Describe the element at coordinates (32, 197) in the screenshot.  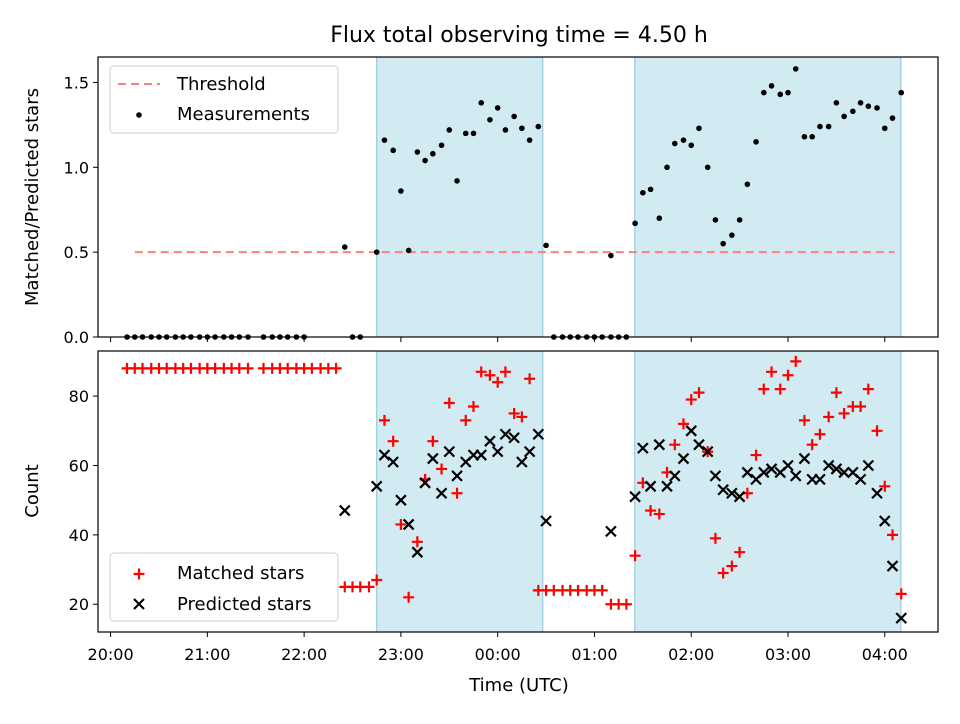
I see `top-y-axis-label: Matched/Predicted stars` at that location.